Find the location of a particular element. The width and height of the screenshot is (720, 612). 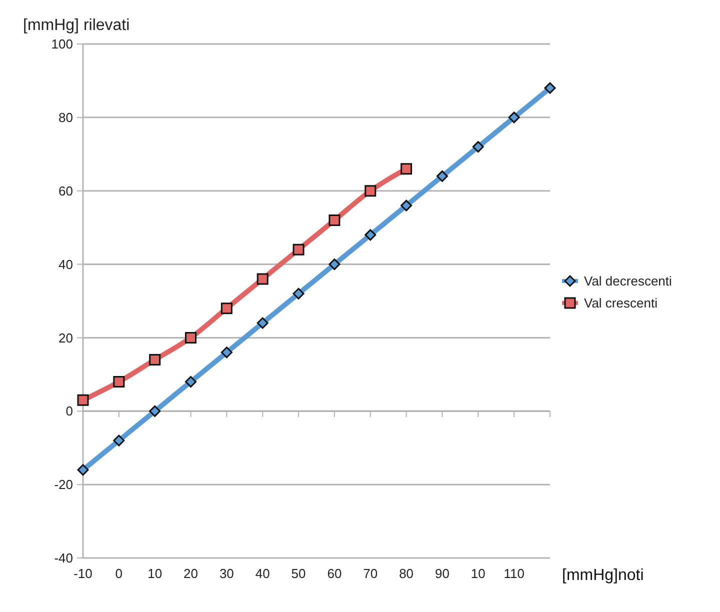

legend-label: Val decrescenti is located at coordinates (628, 281).